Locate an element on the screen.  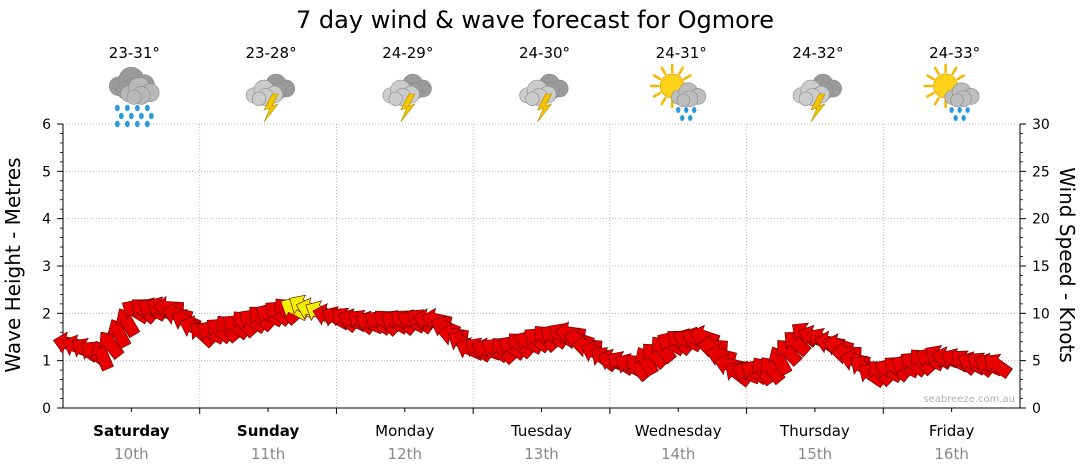
day-name: Sunday is located at coordinates (268, 431).